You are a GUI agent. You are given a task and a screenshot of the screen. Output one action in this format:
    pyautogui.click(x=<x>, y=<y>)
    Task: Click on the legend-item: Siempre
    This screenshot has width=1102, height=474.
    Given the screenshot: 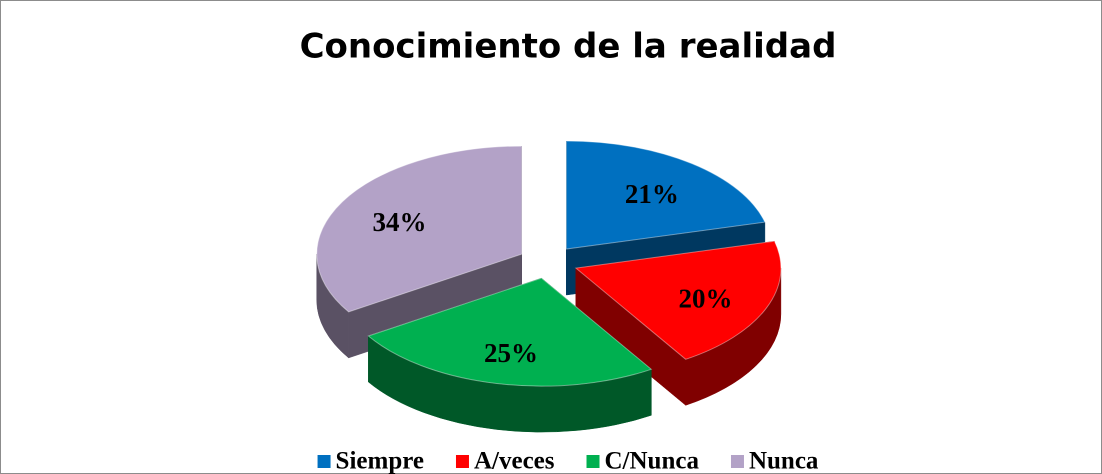 What is the action you would take?
    pyautogui.click(x=370, y=461)
    